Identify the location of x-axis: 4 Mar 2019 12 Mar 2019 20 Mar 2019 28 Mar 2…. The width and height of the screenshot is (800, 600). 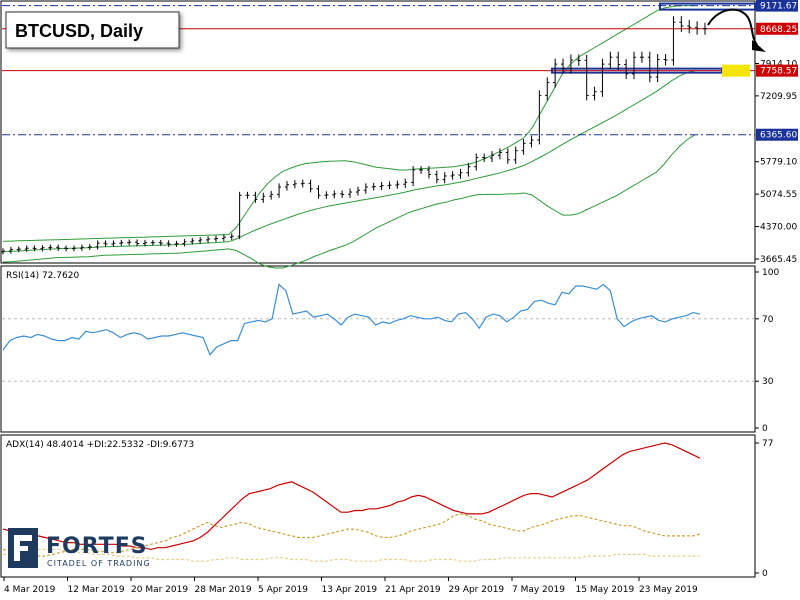
(350, 586).